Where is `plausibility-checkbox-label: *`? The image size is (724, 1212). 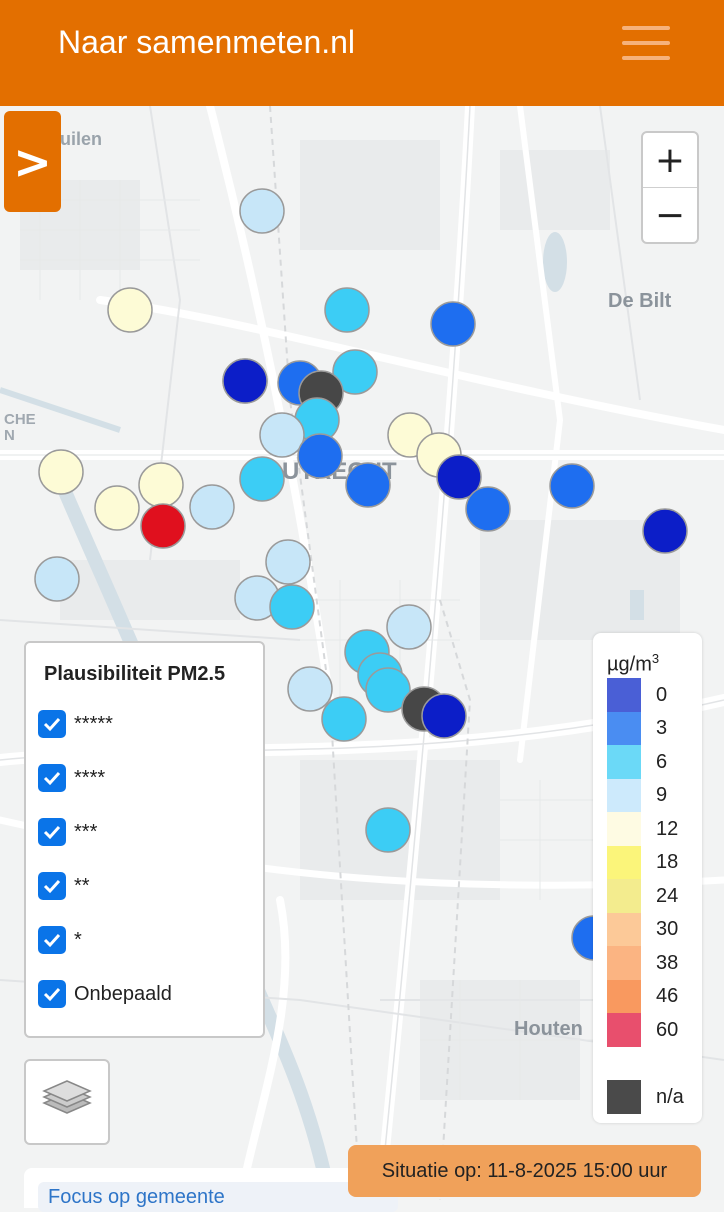 plausibility-checkbox-label: * is located at coordinates (78, 940).